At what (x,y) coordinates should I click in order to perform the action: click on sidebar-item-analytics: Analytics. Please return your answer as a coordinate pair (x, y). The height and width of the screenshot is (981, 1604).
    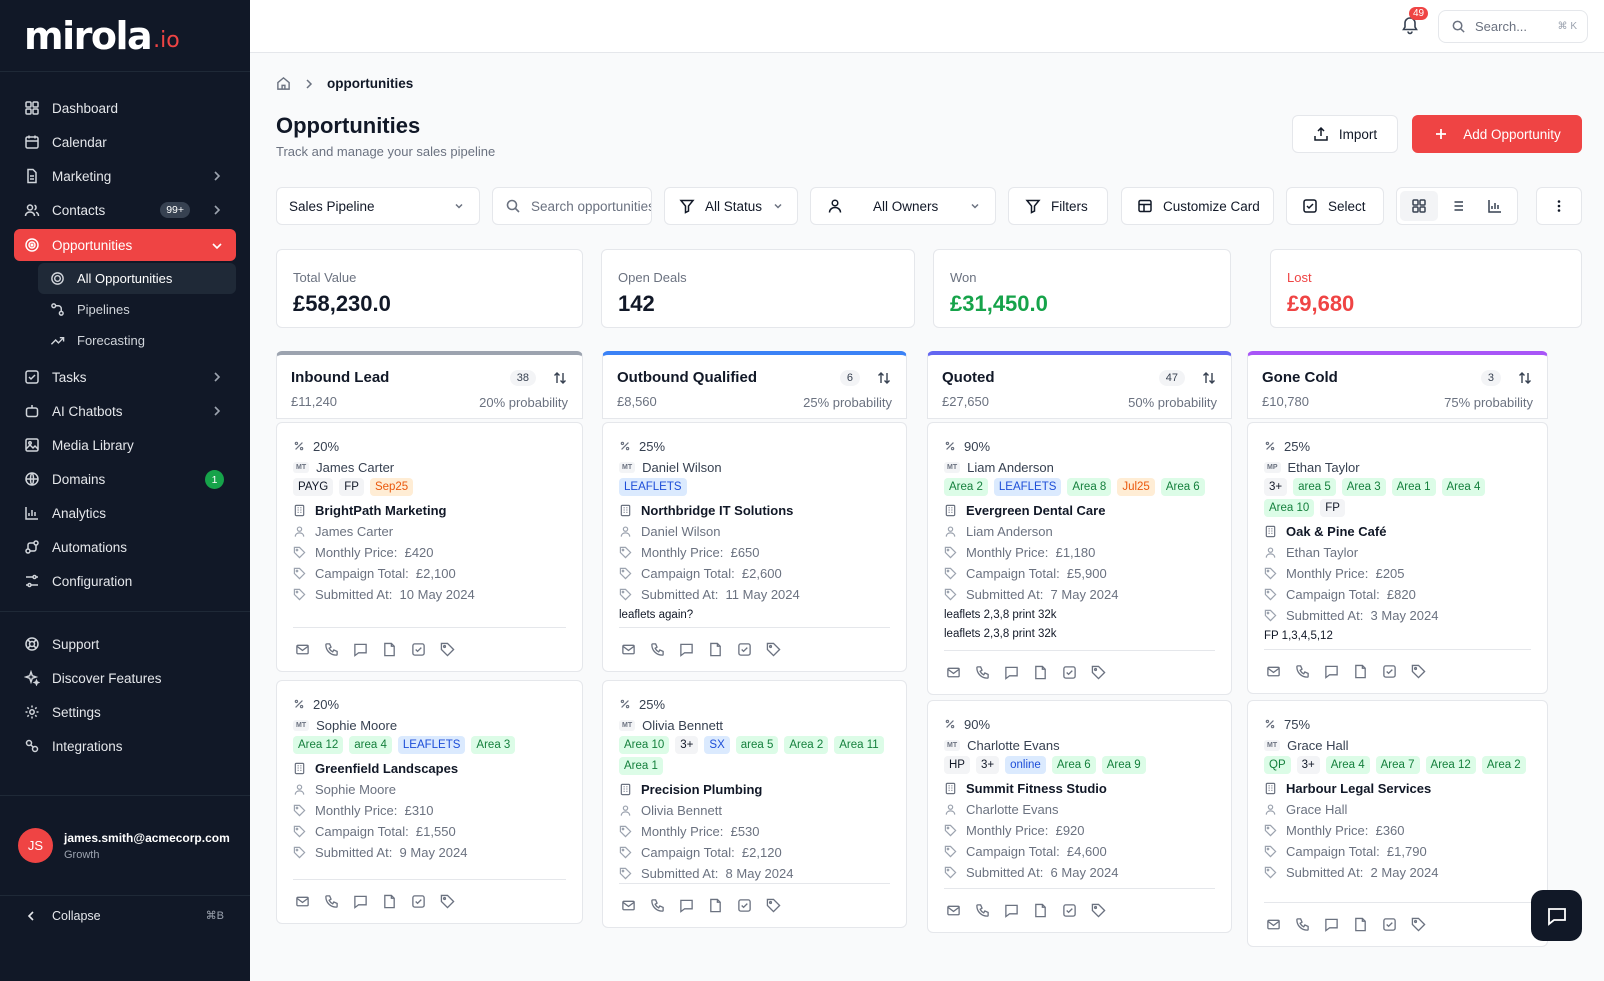
    Looking at the image, I should click on (125, 513).